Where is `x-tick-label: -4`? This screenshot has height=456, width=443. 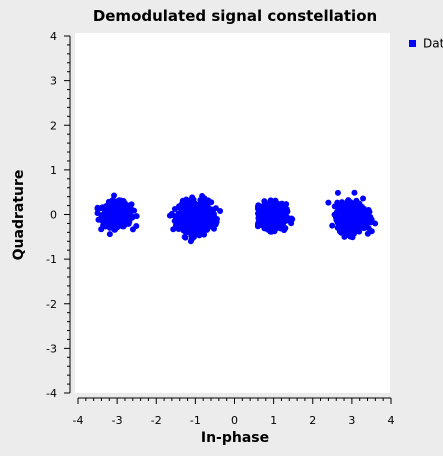 x-tick-label: -4 is located at coordinates (78, 420).